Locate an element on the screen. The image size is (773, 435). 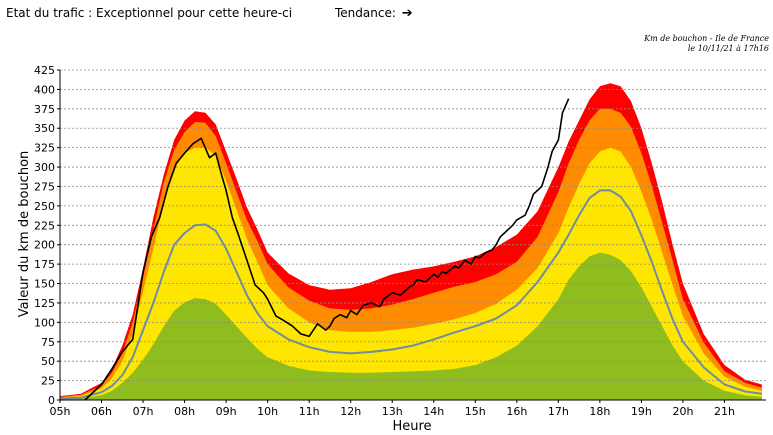
y-tick-label: 175 is located at coordinates (44, 264).